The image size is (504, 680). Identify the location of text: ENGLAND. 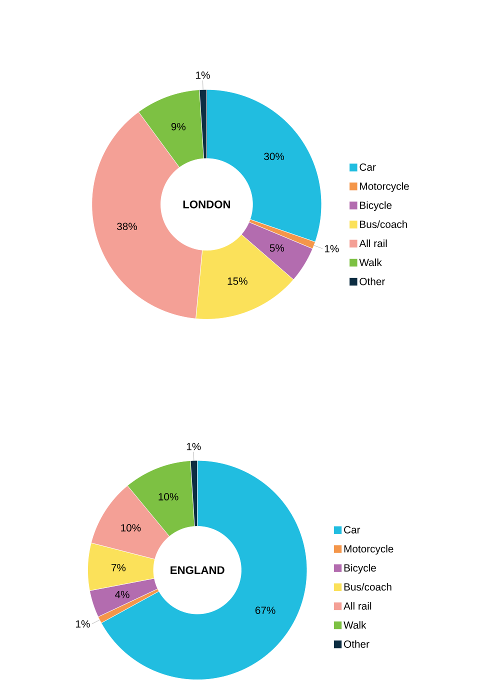
(197, 570).